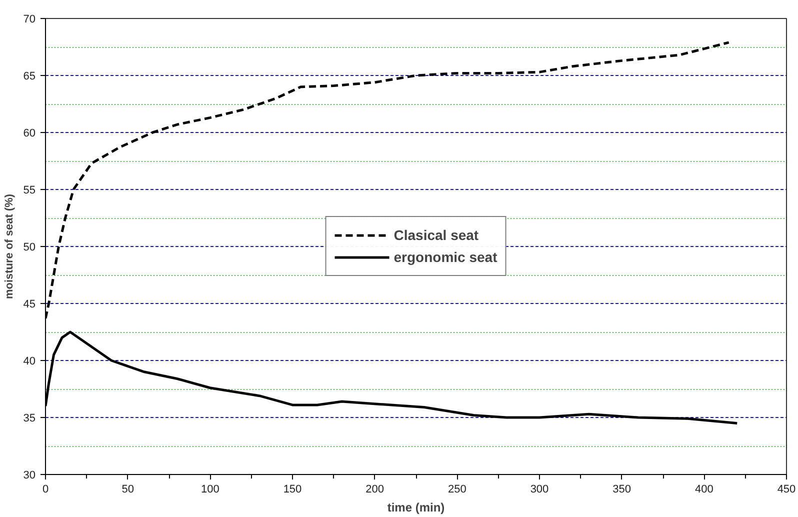  Describe the element at coordinates (9, 247) in the screenshot. I see `y-axis-title: moisture of seat (%)` at that location.